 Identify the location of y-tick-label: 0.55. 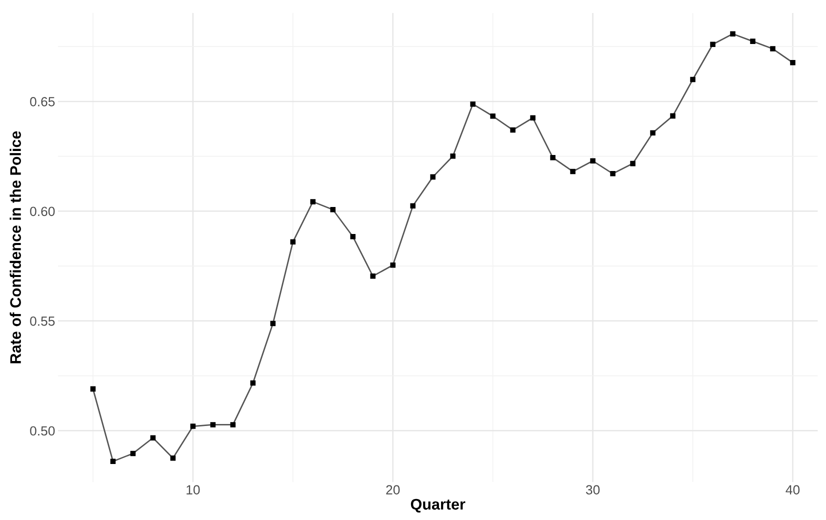
(42, 321).